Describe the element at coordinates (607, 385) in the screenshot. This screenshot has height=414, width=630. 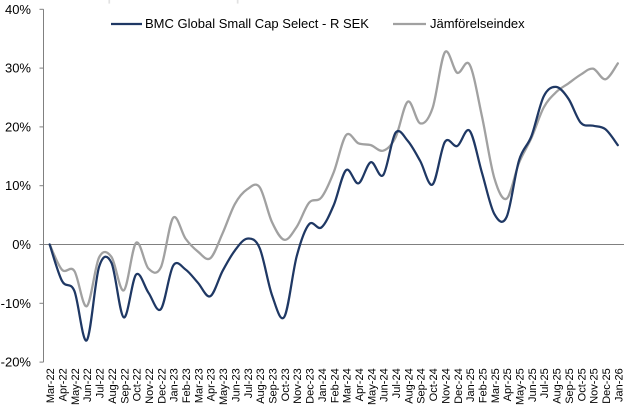
I see `svg-text: Dec-25` at that location.